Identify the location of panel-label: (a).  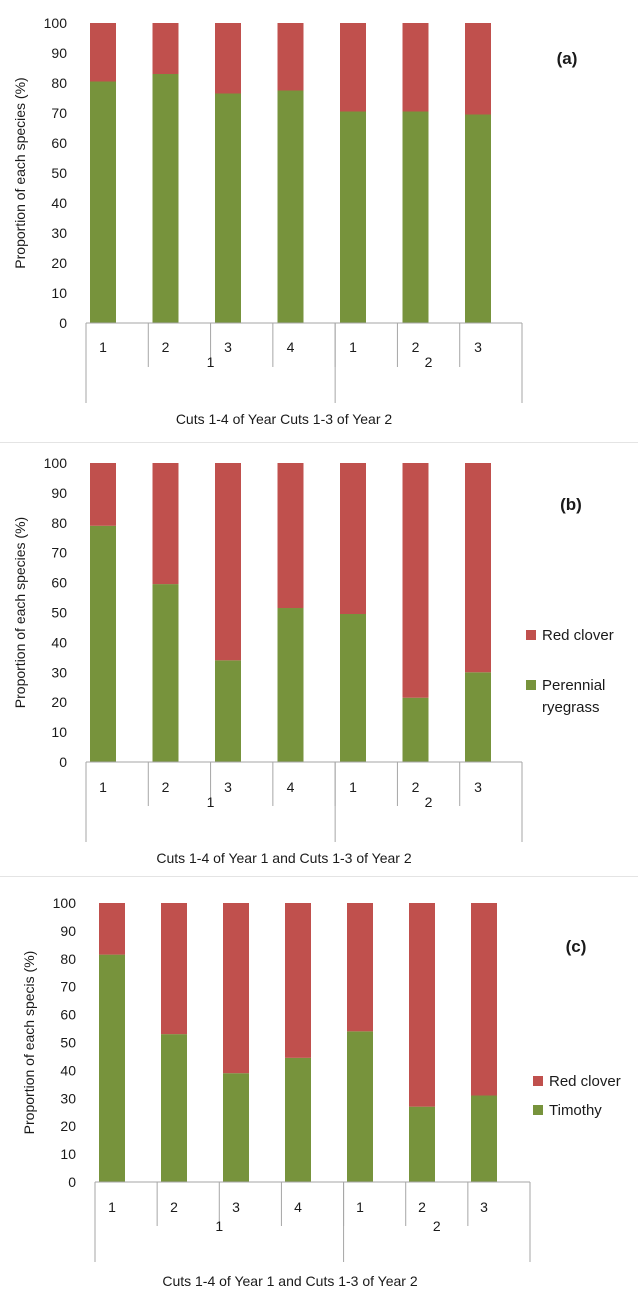
(567, 58).